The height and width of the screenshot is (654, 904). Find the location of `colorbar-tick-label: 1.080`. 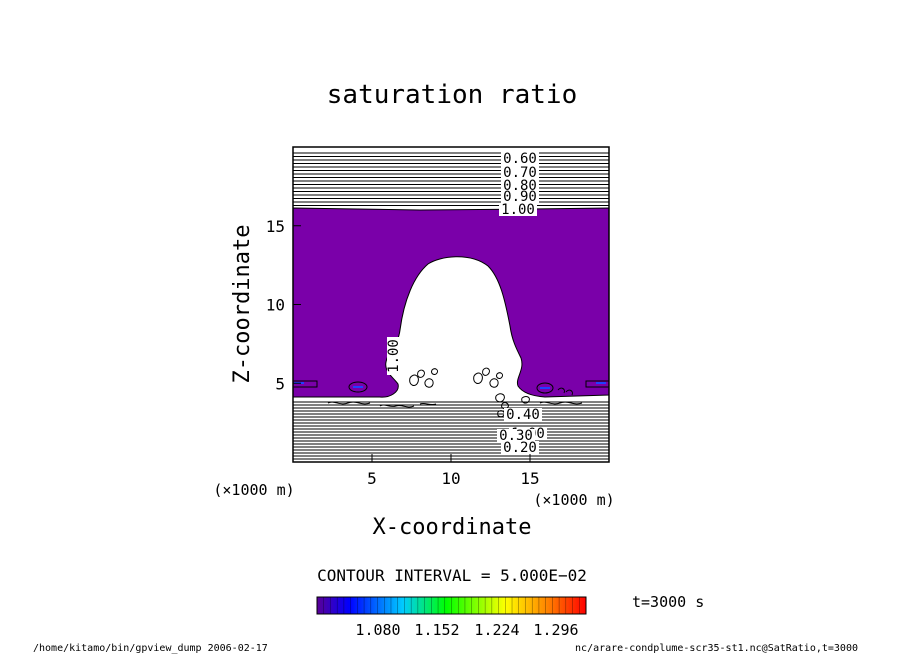

colorbar-tick-label: 1.080 is located at coordinates (377, 630).